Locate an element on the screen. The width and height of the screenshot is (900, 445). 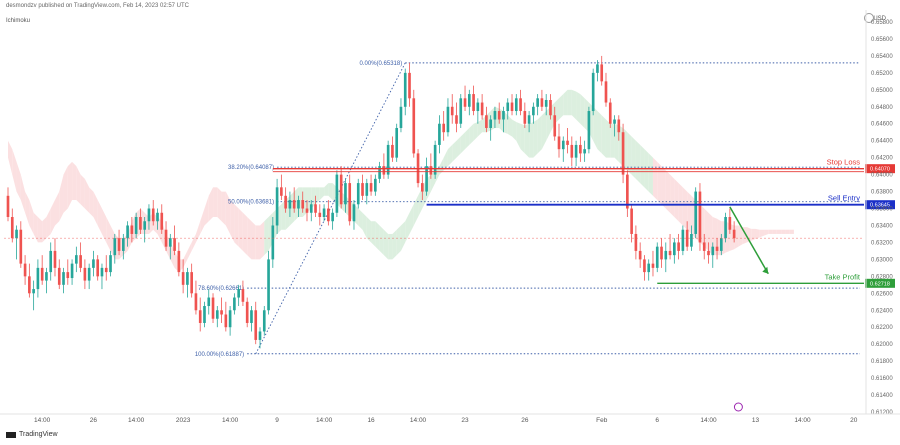
level-price-tag-text: 0.64070 is located at coordinates (880, 170).